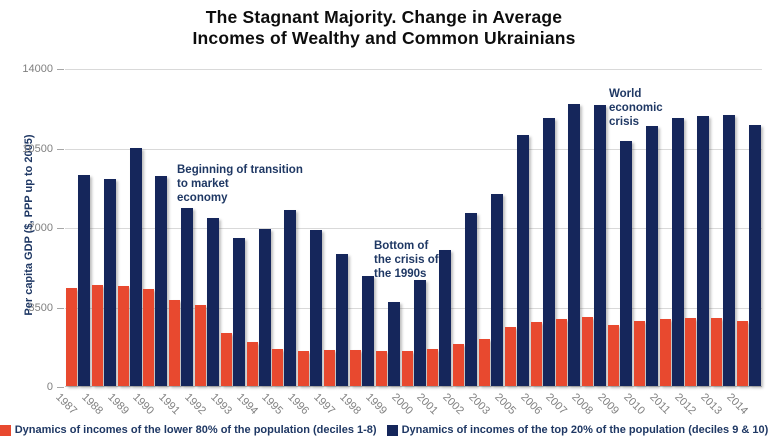 Image resolution: width=768 pixels, height=439 pixels. I want to click on x-tick-label: 2002, so click(453, 404).